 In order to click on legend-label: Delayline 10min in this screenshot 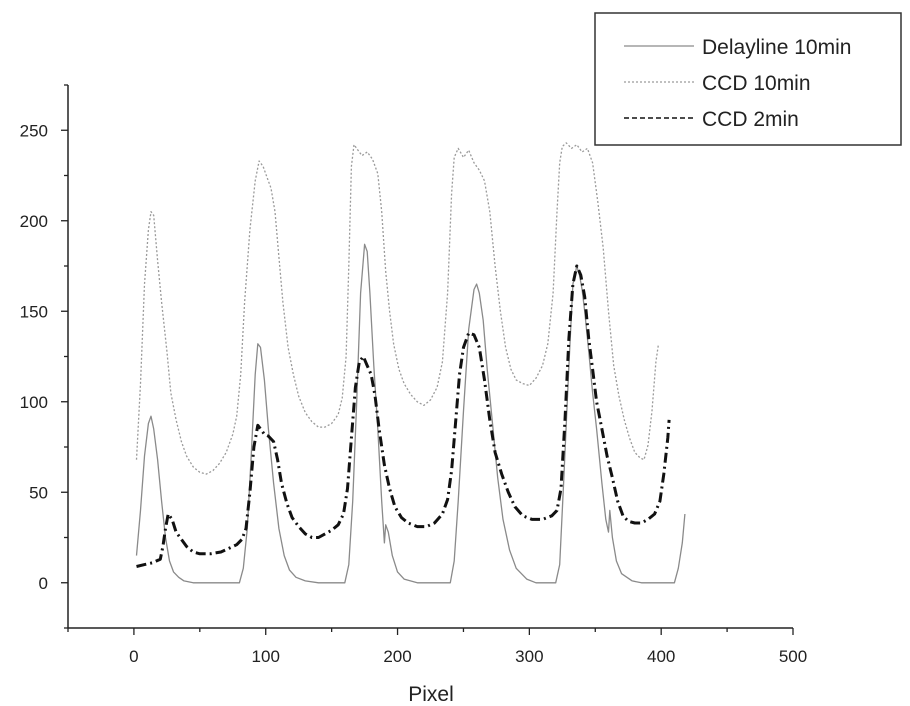, I will do `click(776, 47)`.